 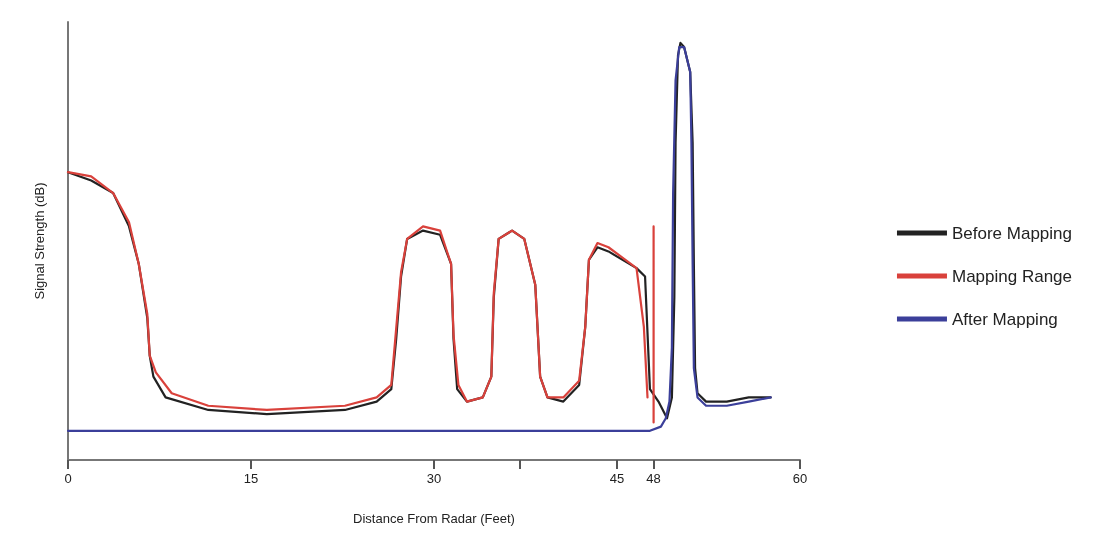 What do you see at coordinates (1004, 319) in the screenshot?
I see `legend-label: After Mapping` at bounding box center [1004, 319].